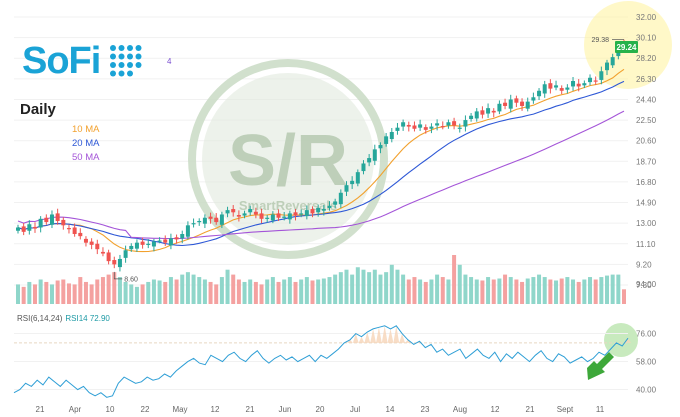  Describe the element at coordinates (489, 334) in the screenshot. I see `rsi-overbought-fill` at that location.